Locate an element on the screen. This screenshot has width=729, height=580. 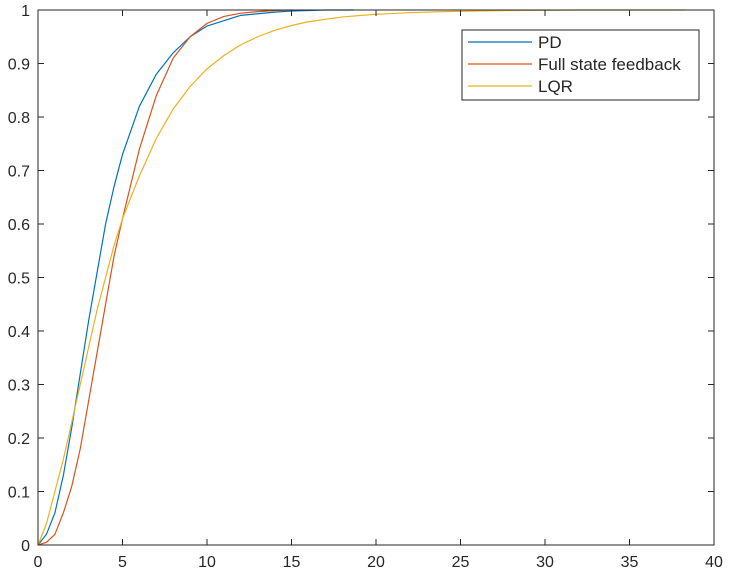
y-tick-label: 0.8 is located at coordinates (19, 118).